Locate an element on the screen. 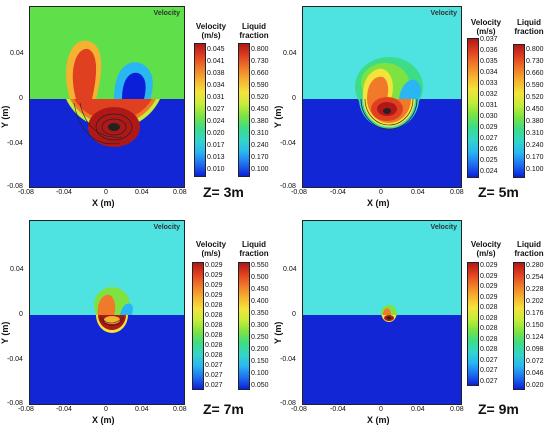  velocity-level: 0.032 is located at coordinates (489, 94).